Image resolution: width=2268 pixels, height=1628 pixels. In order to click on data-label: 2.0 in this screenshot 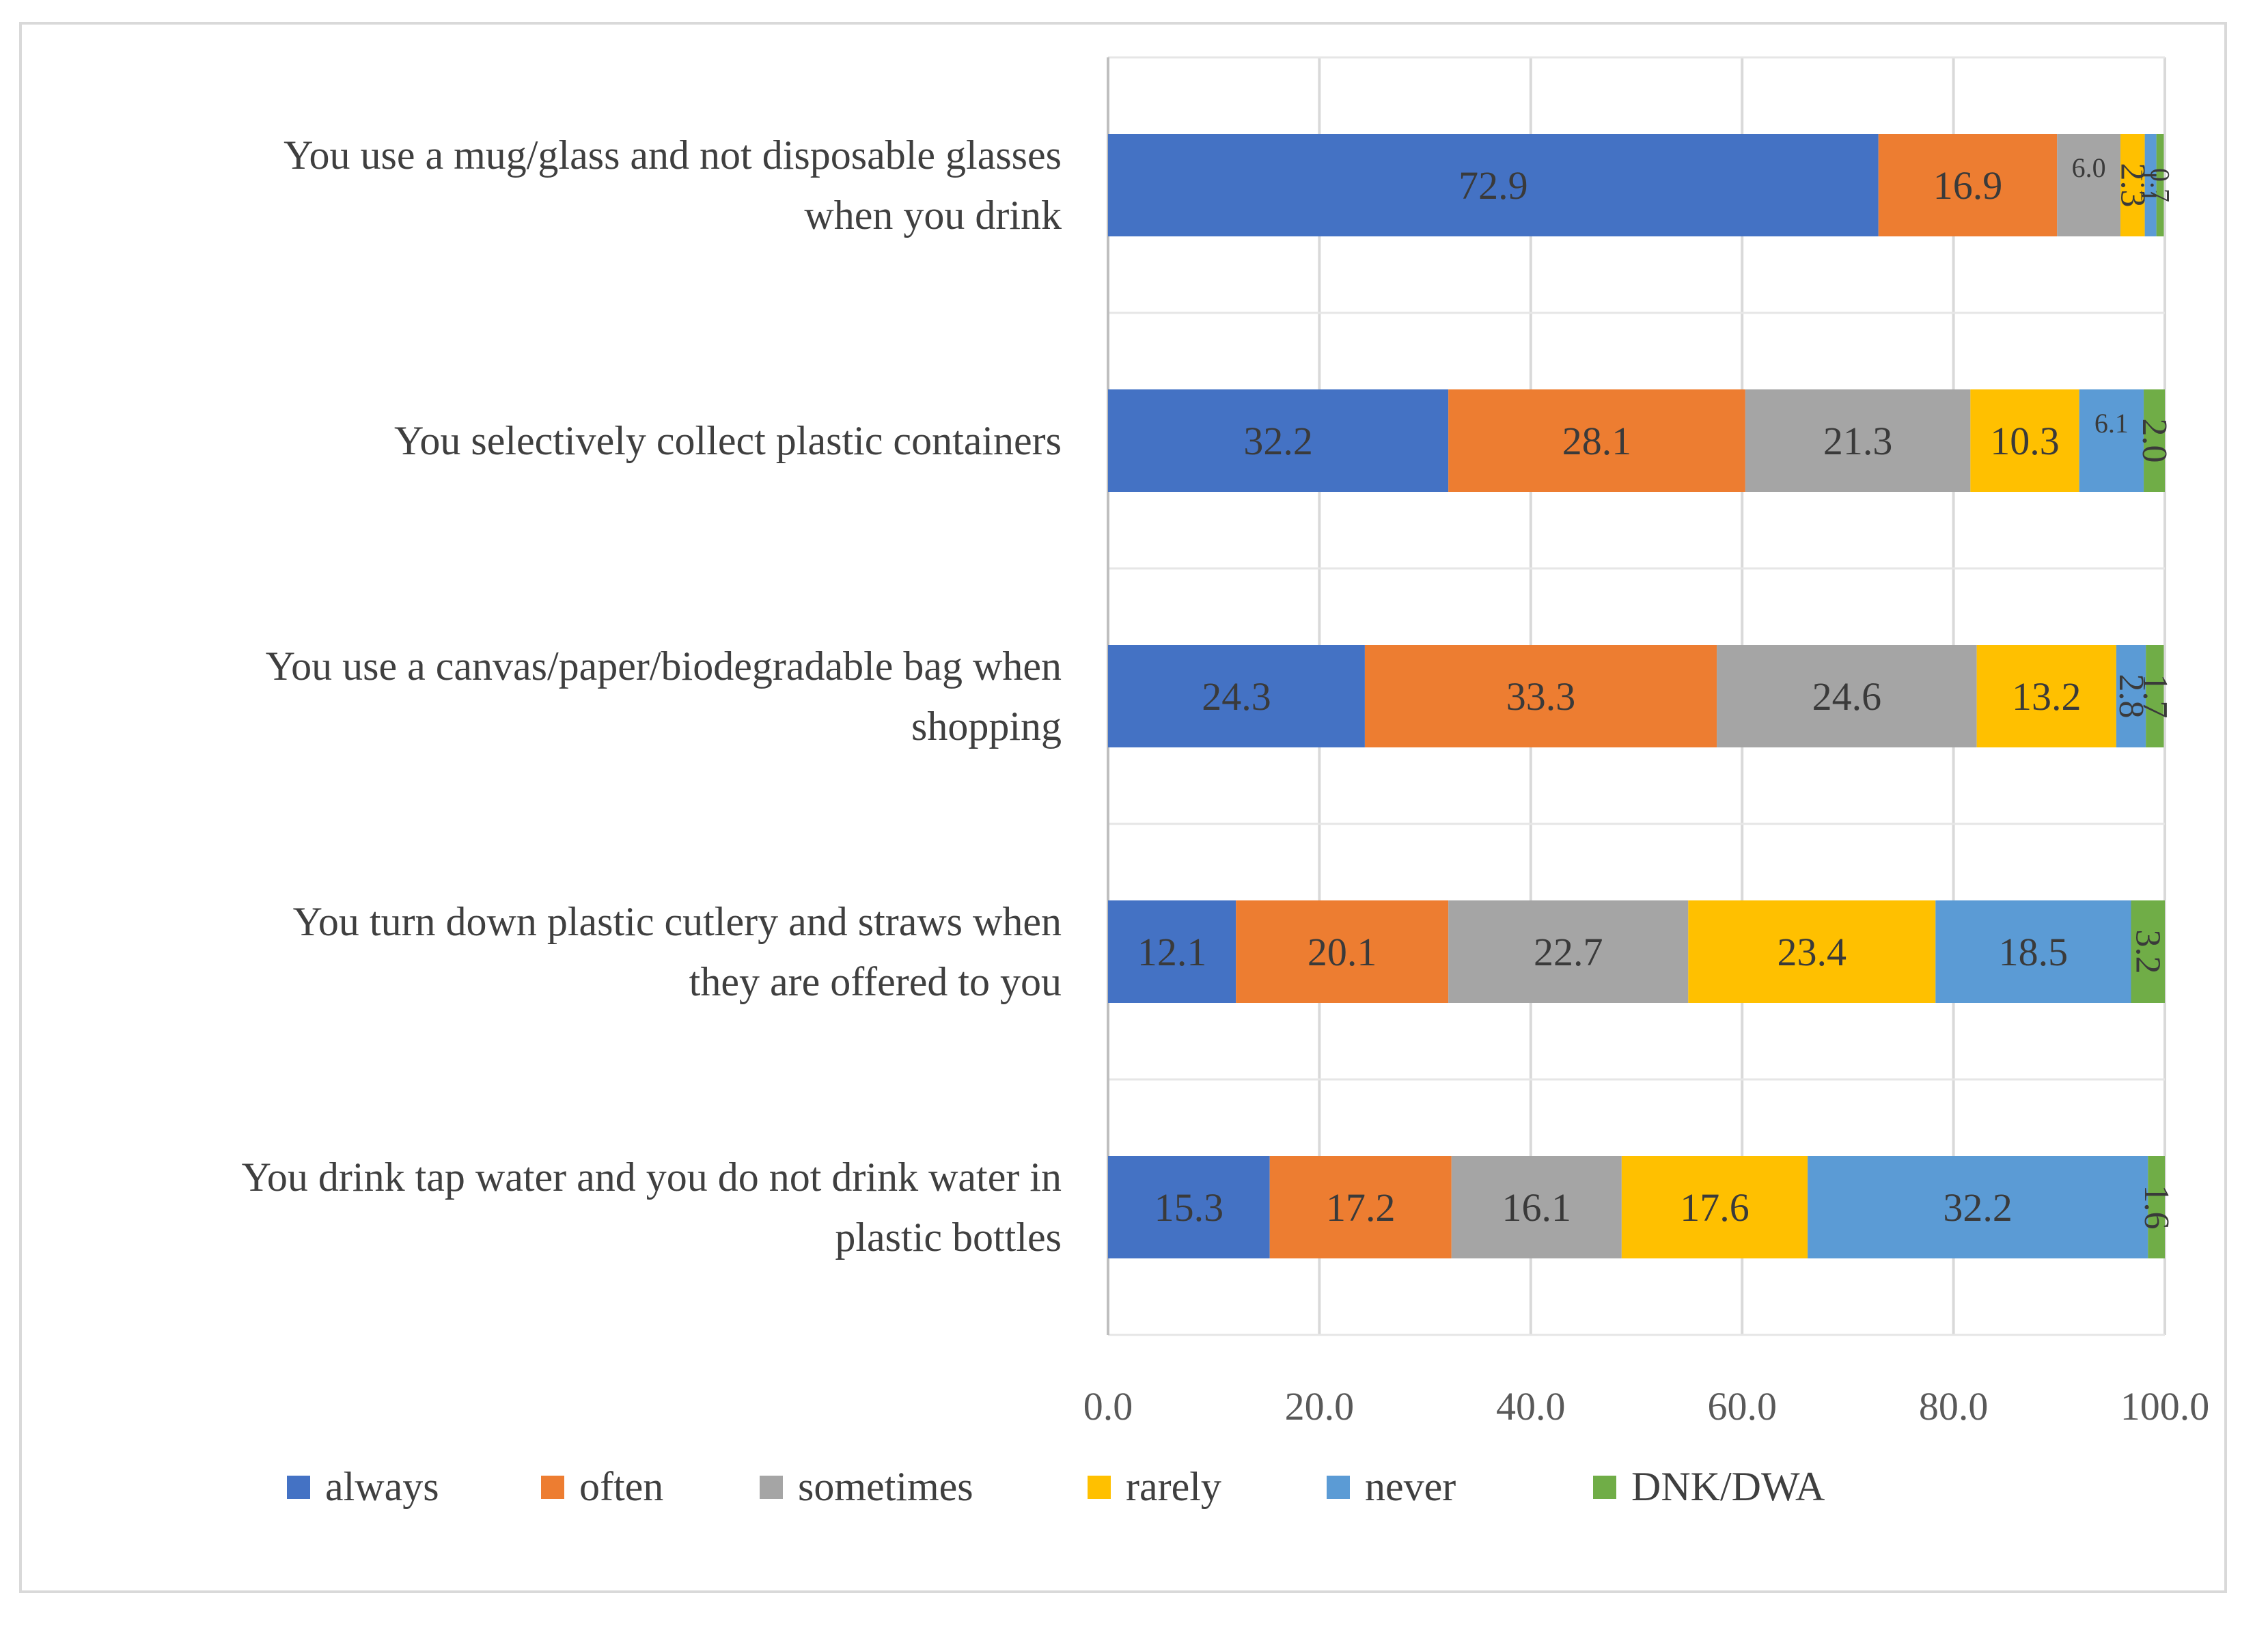, I will do `click(2154, 441)`.